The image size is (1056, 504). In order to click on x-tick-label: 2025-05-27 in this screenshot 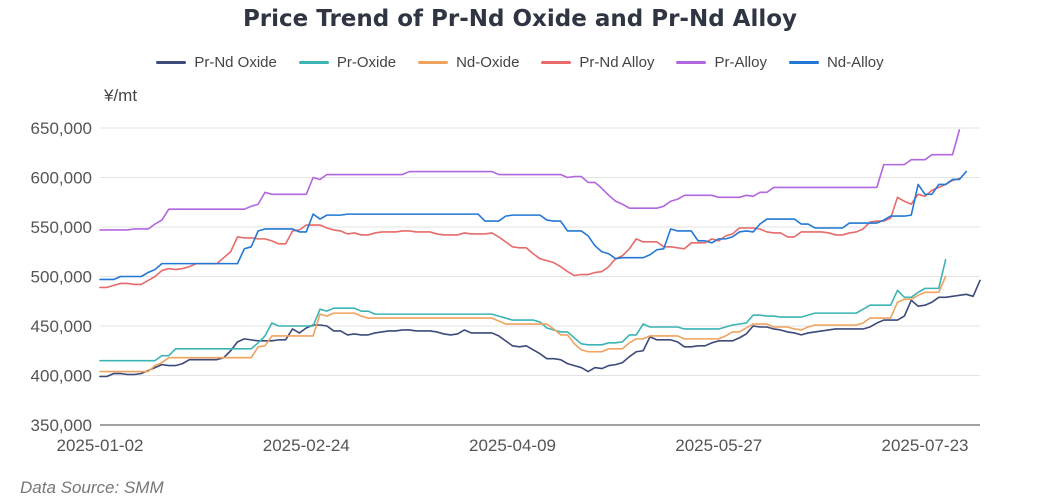, I will do `click(718, 445)`.